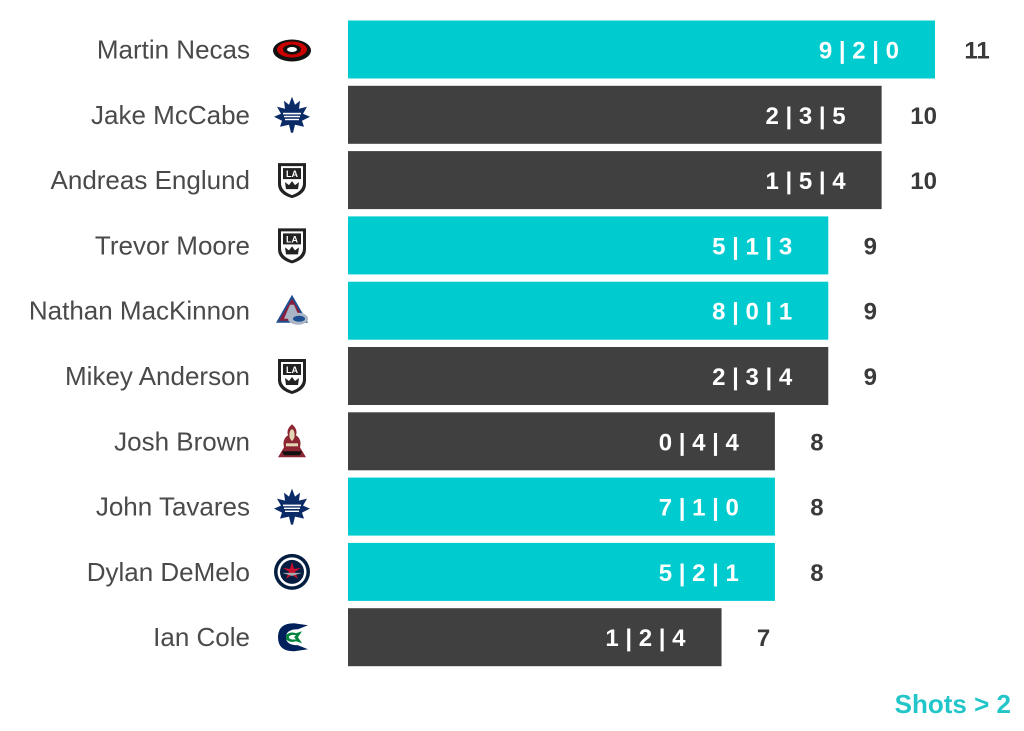  I want to click on chart-row: Trevor Moore 5 | 1 | 3 9, so click(486, 245).